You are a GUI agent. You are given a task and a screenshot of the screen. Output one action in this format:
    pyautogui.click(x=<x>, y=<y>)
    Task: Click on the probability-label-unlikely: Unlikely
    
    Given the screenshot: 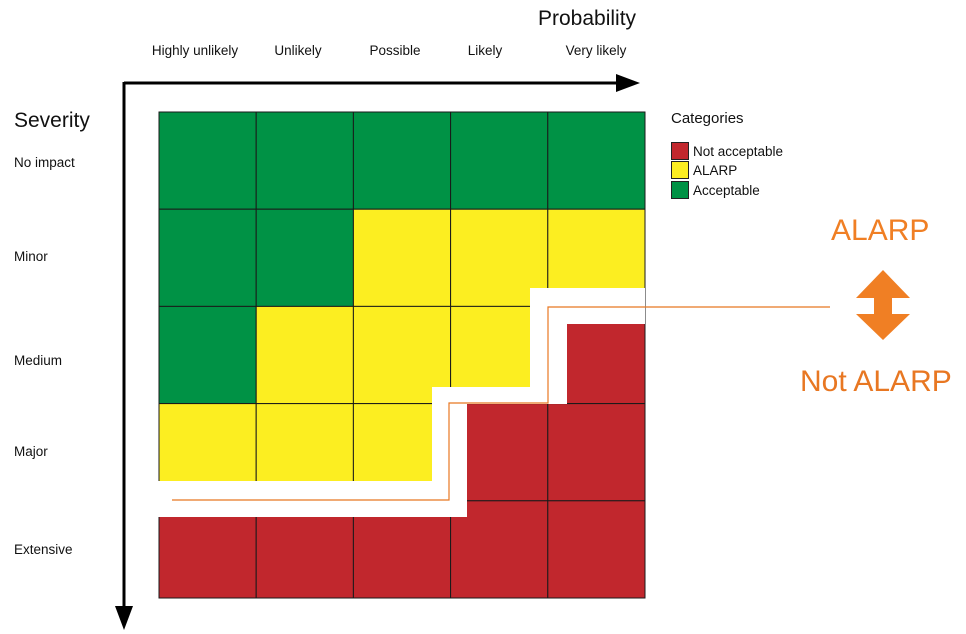 What is the action you would take?
    pyautogui.click(x=298, y=50)
    